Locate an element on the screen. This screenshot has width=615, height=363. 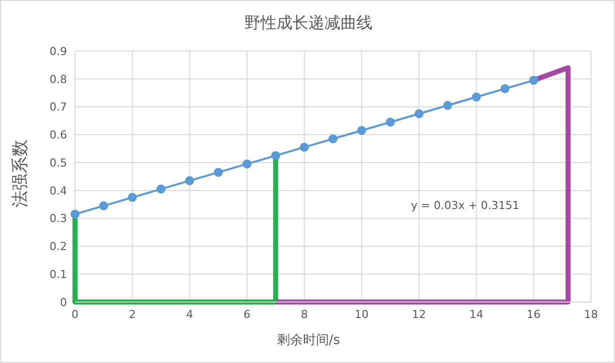
y-tick-label: 0.8 is located at coordinates (58, 79).